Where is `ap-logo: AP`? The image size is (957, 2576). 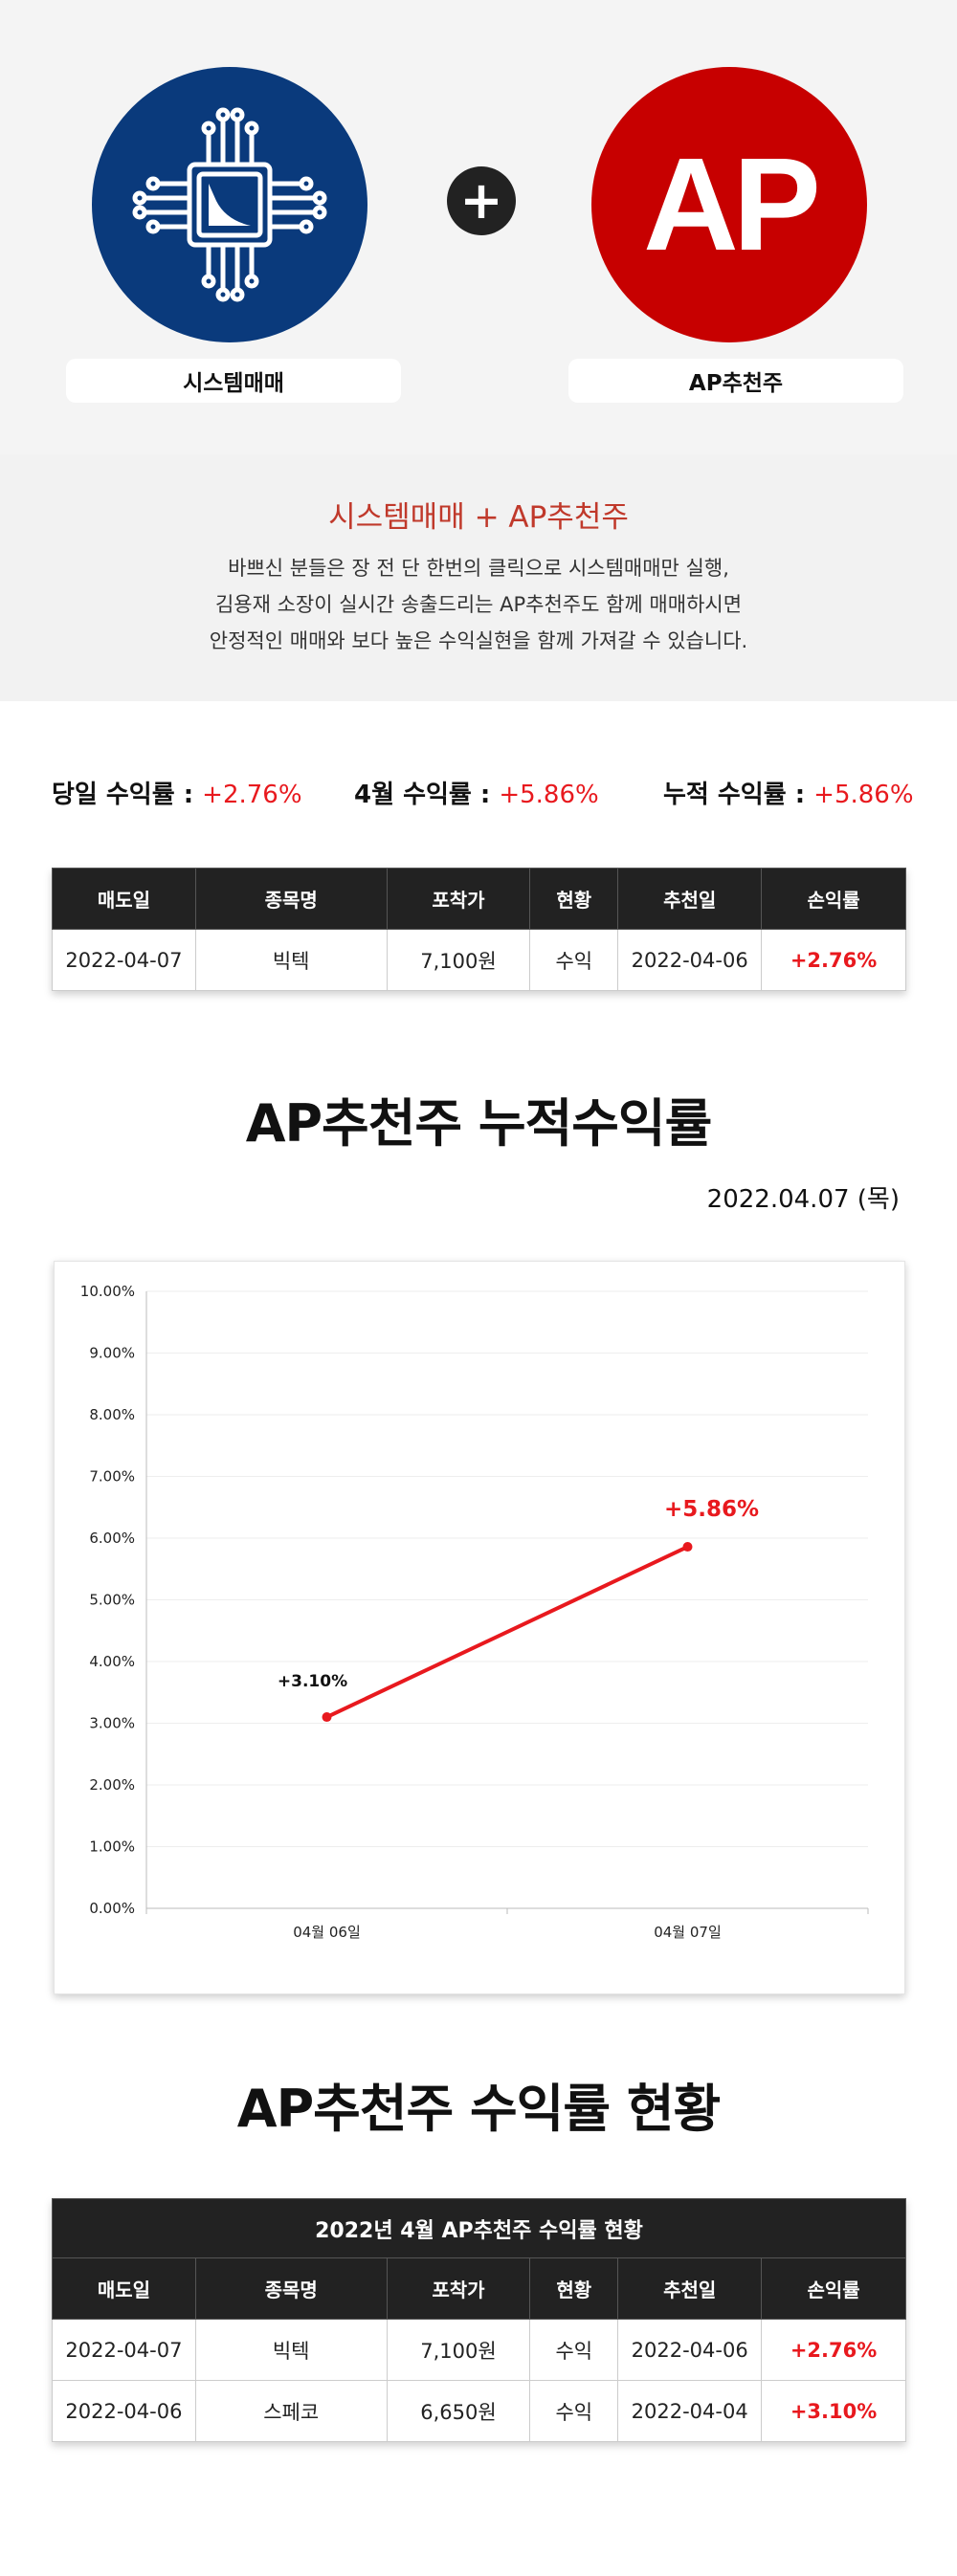 ap-logo: AP is located at coordinates (729, 204).